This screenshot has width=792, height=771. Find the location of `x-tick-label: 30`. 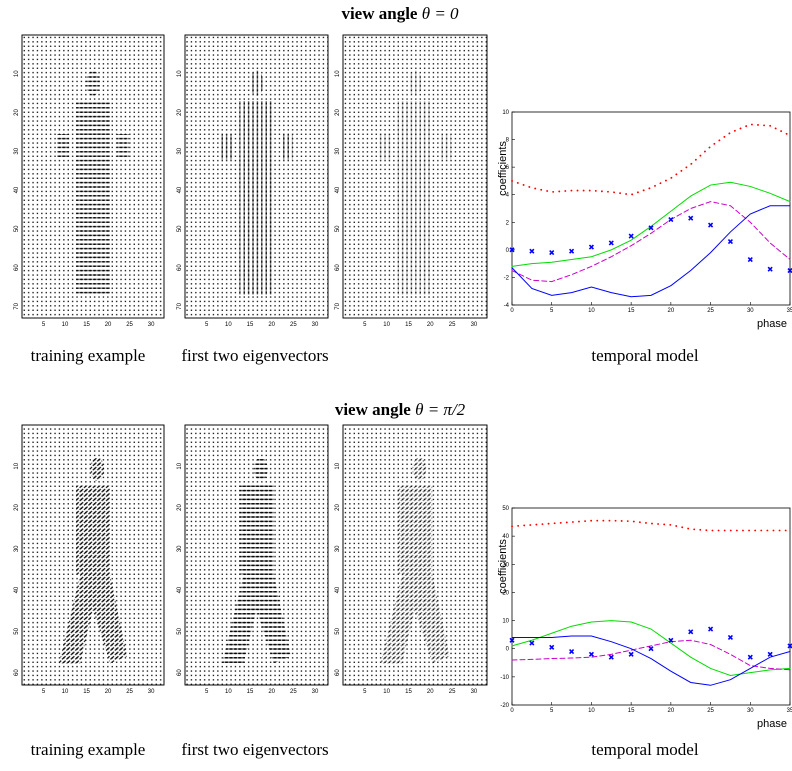

x-tick-label: 30 is located at coordinates (750, 711).